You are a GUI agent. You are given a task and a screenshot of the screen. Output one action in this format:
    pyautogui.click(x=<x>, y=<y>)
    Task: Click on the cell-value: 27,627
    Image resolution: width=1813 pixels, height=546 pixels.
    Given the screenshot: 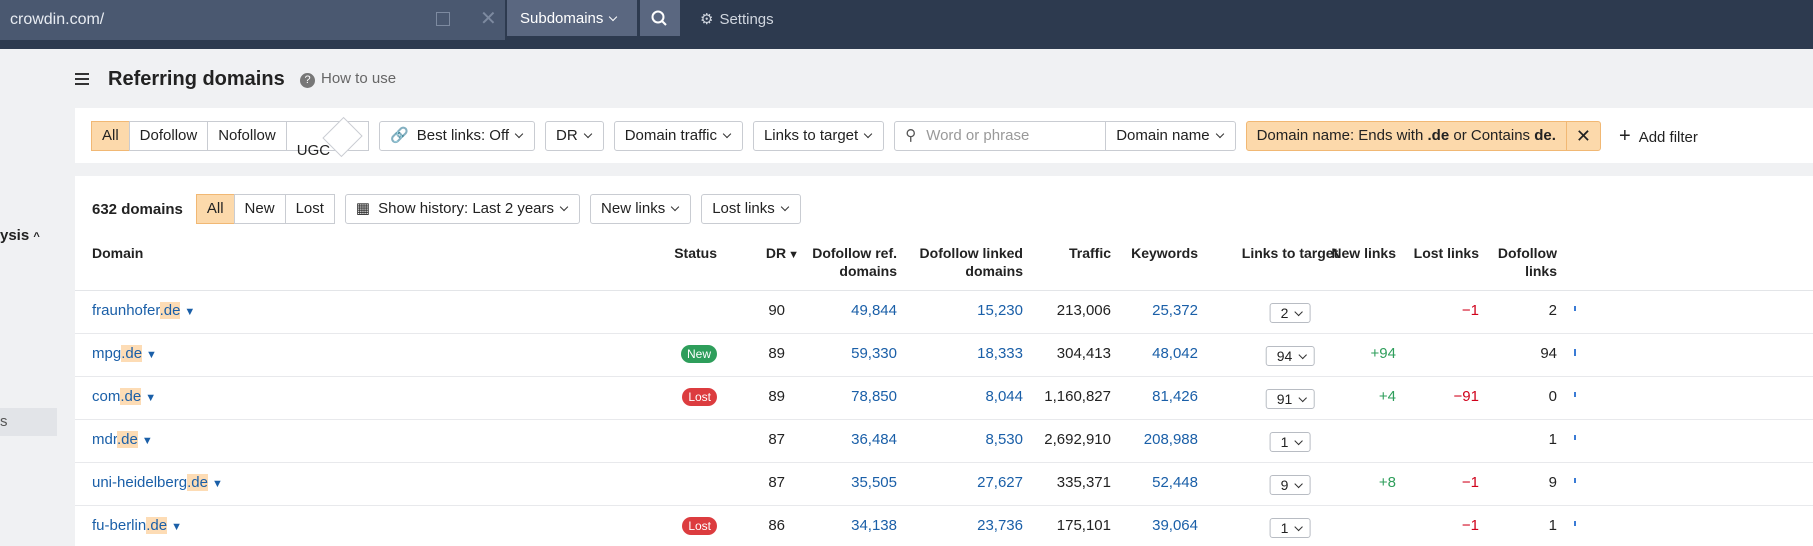 What is the action you would take?
    pyautogui.click(x=1000, y=482)
    